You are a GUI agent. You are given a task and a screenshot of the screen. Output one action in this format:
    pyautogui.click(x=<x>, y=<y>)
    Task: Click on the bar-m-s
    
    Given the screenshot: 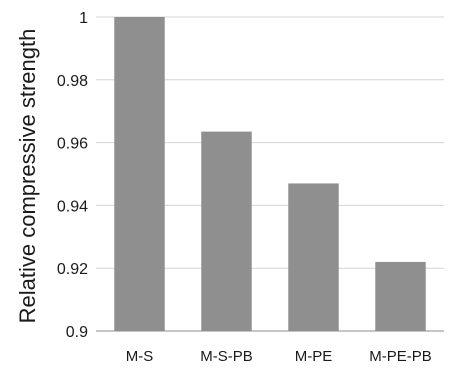 What is the action you would take?
    pyautogui.click(x=139, y=174)
    